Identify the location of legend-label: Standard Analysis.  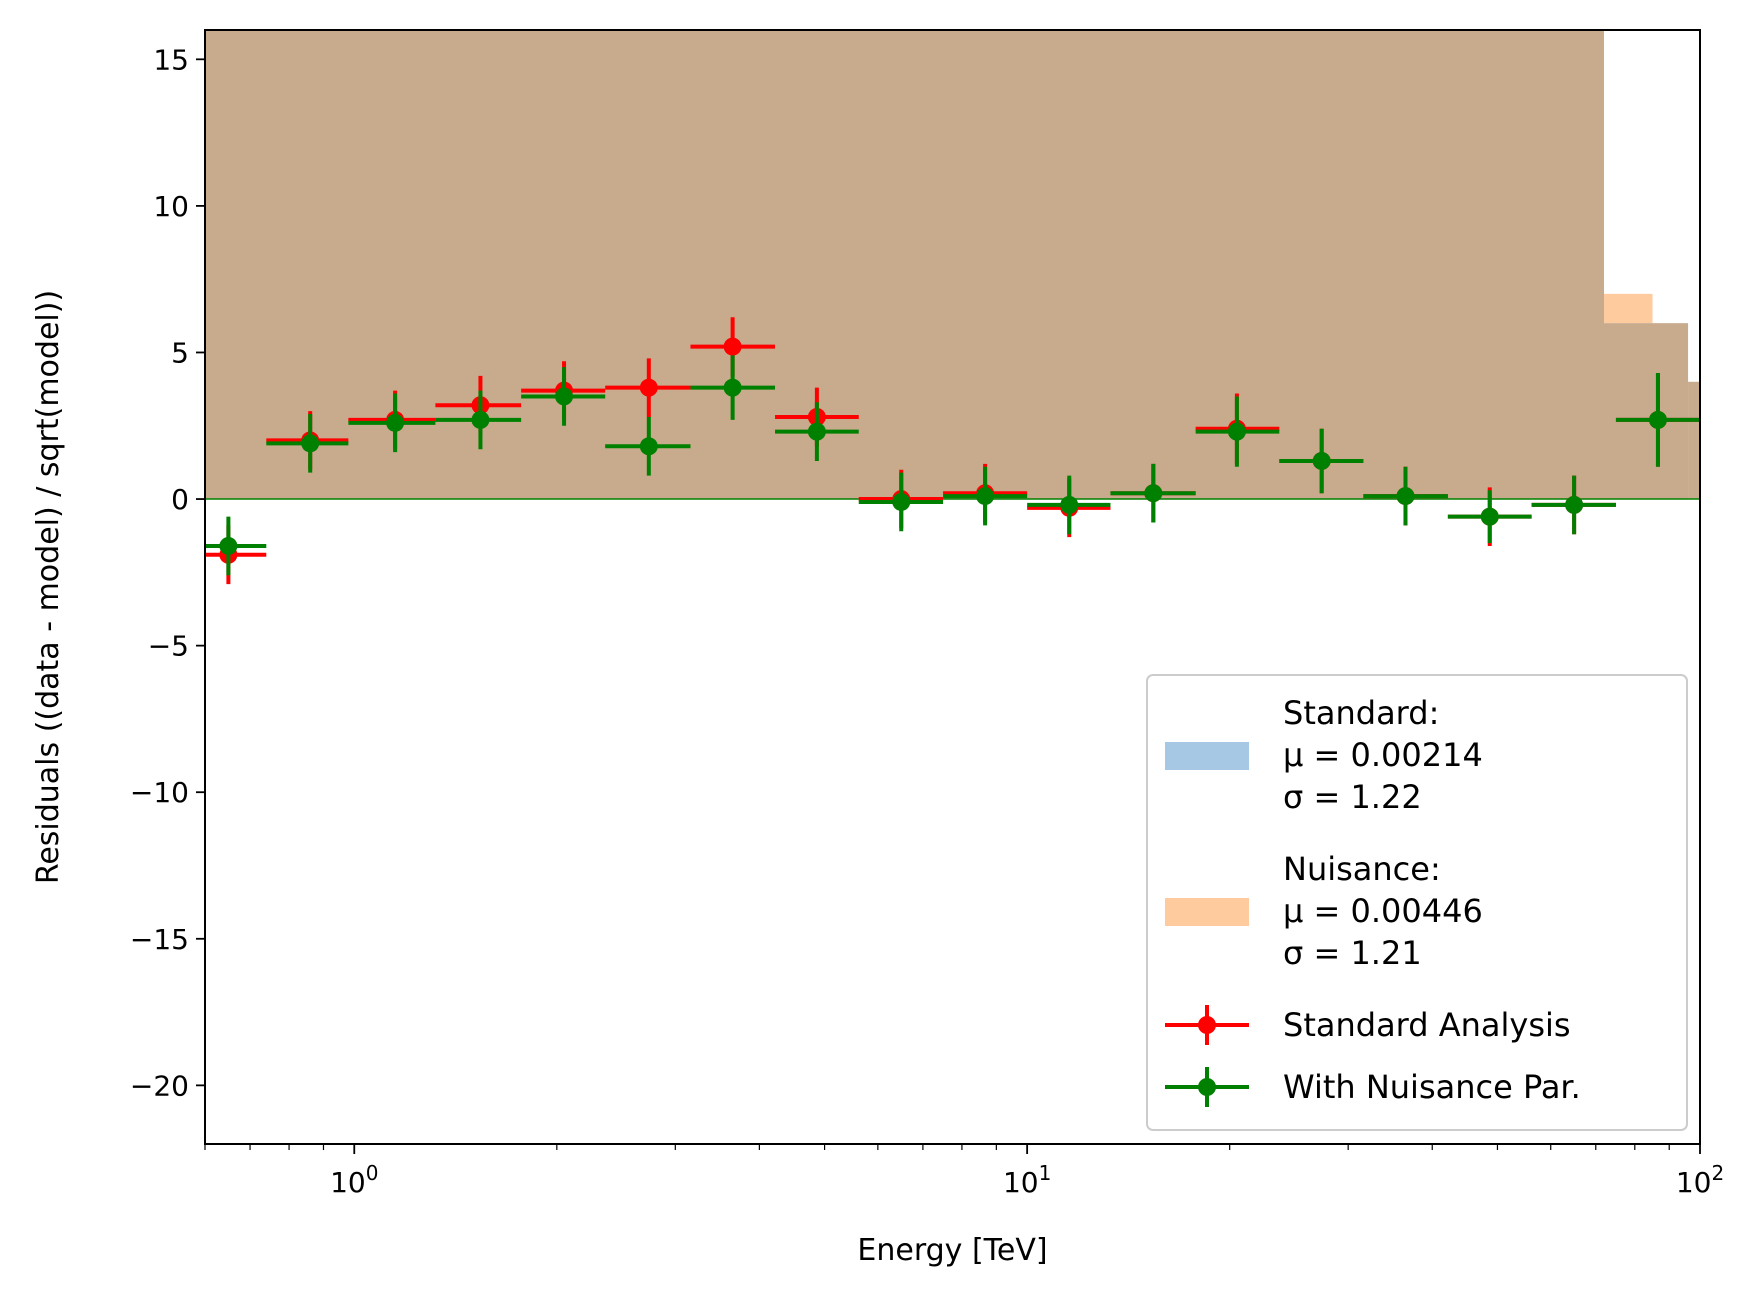
(1427, 1025).